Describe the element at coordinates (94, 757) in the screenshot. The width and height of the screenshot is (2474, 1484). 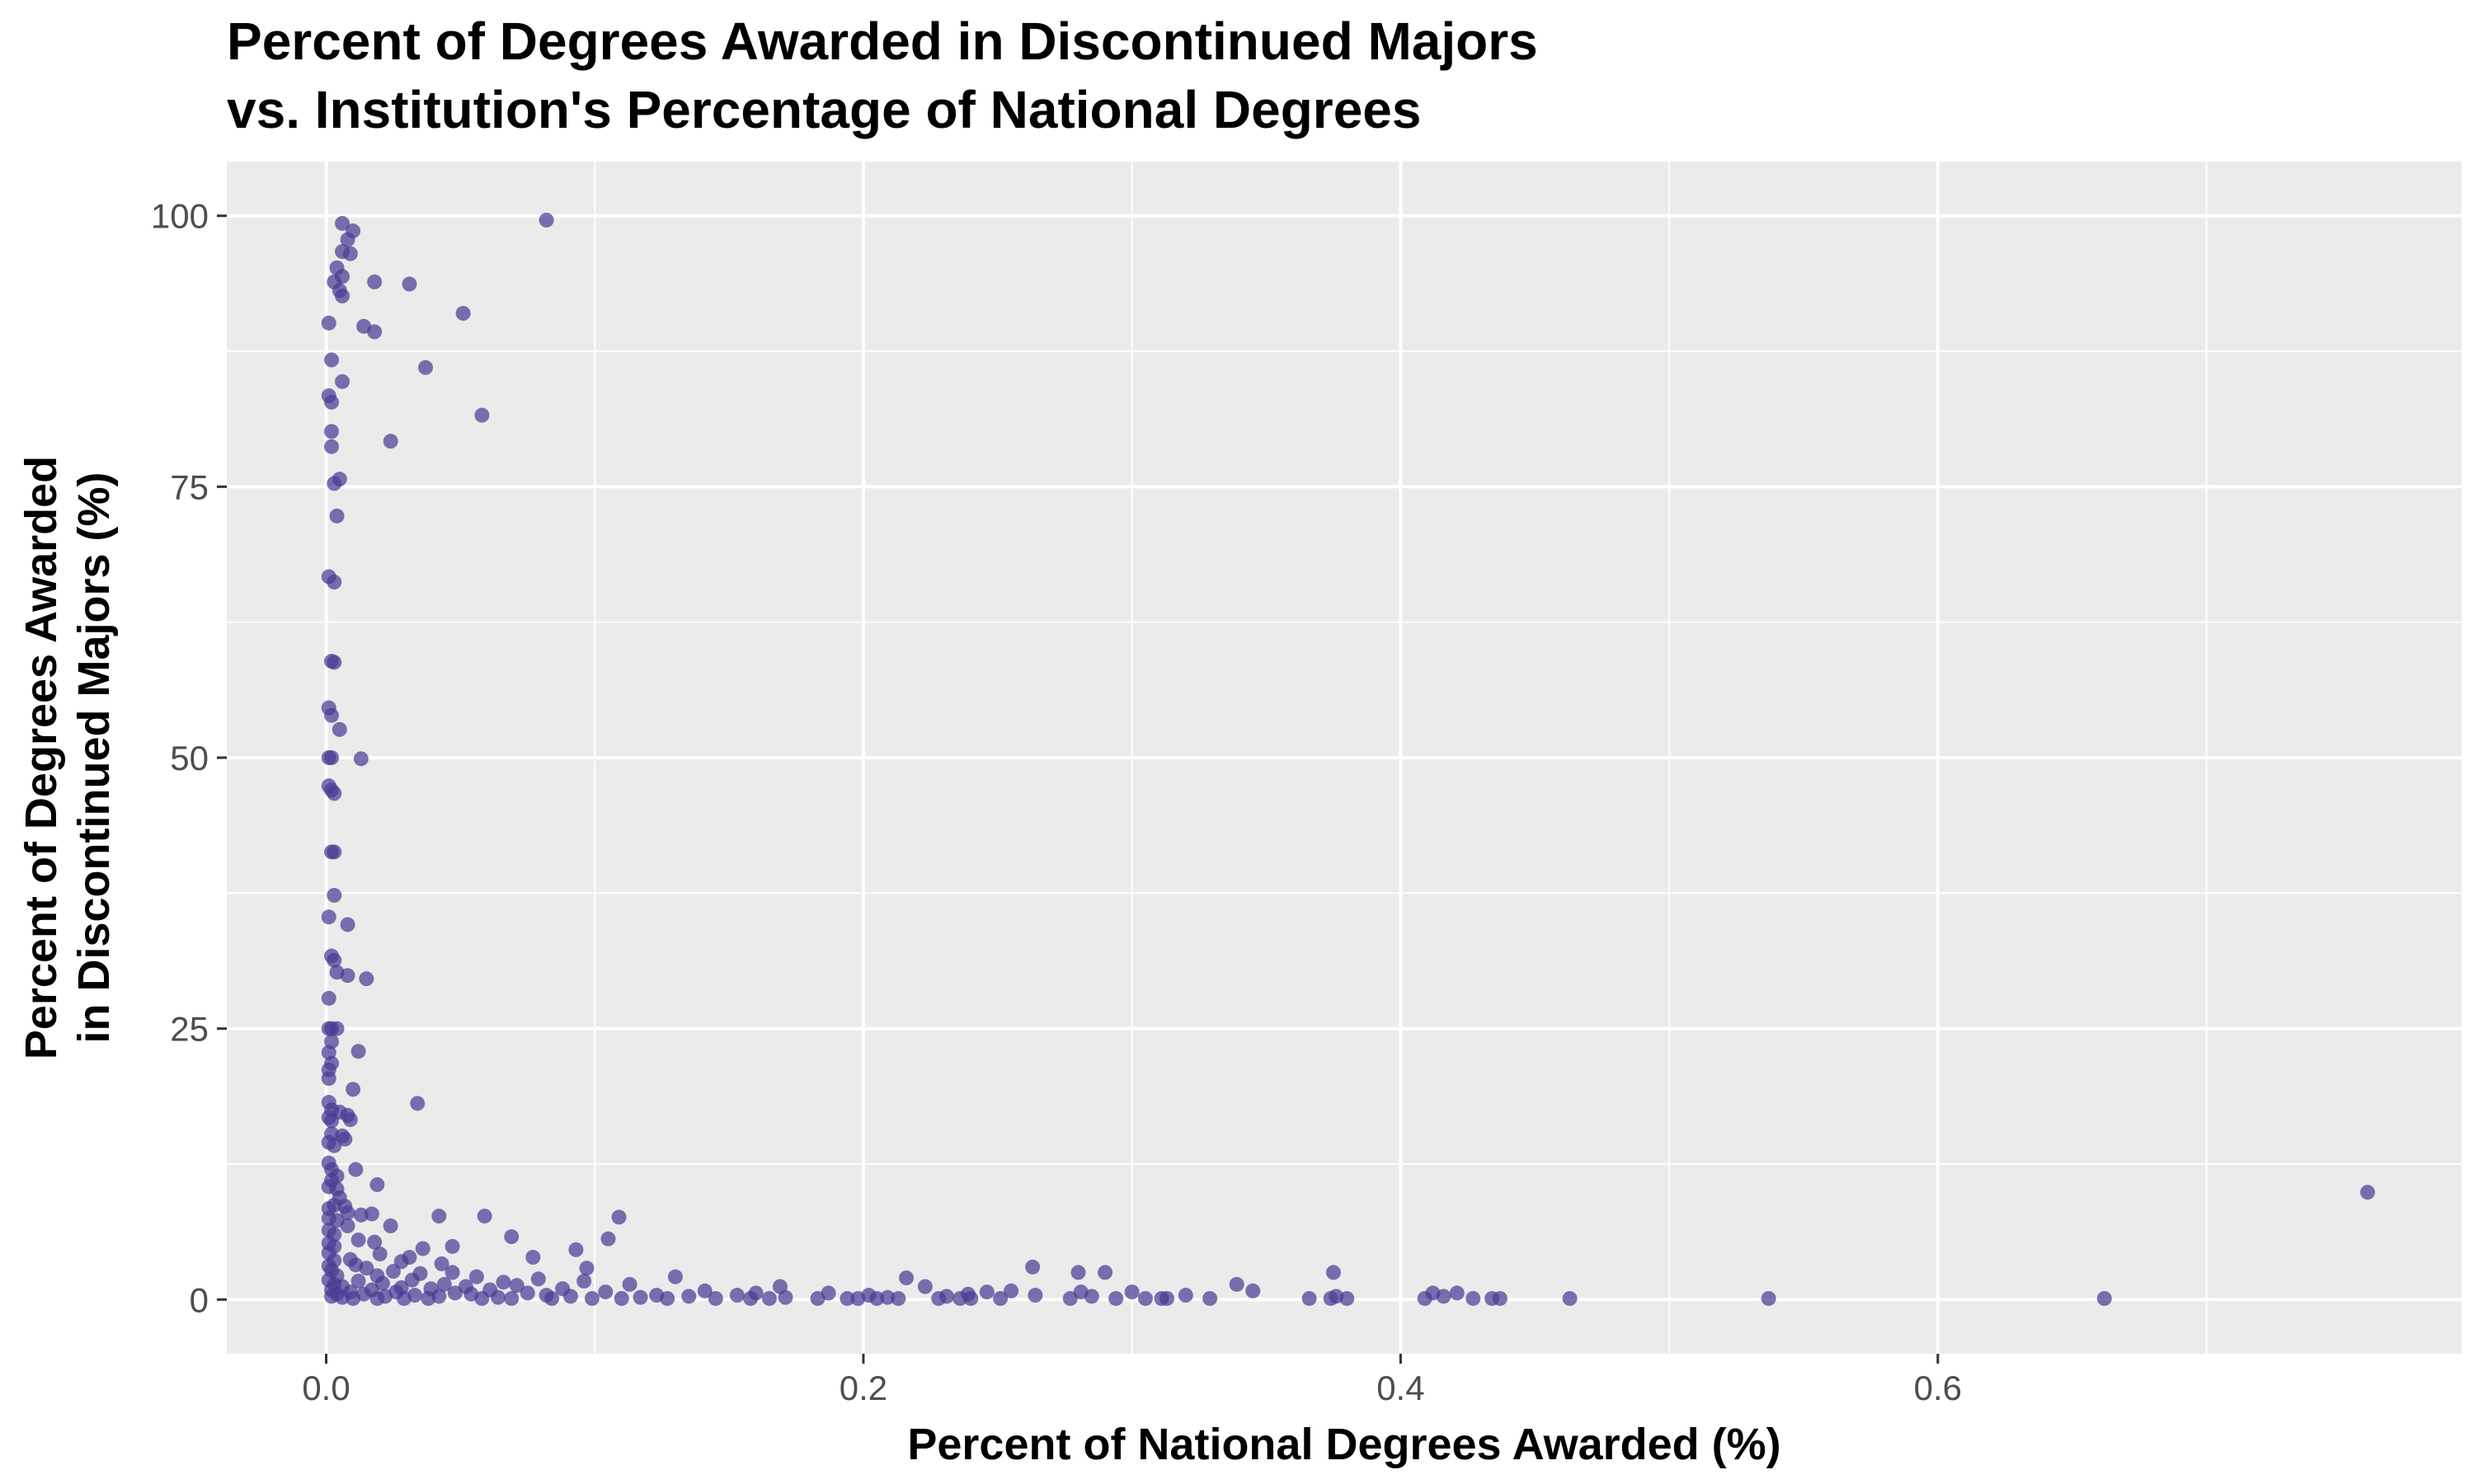
I see `y-axis-title-line-2: in Discontinued Majors (%)` at that location.